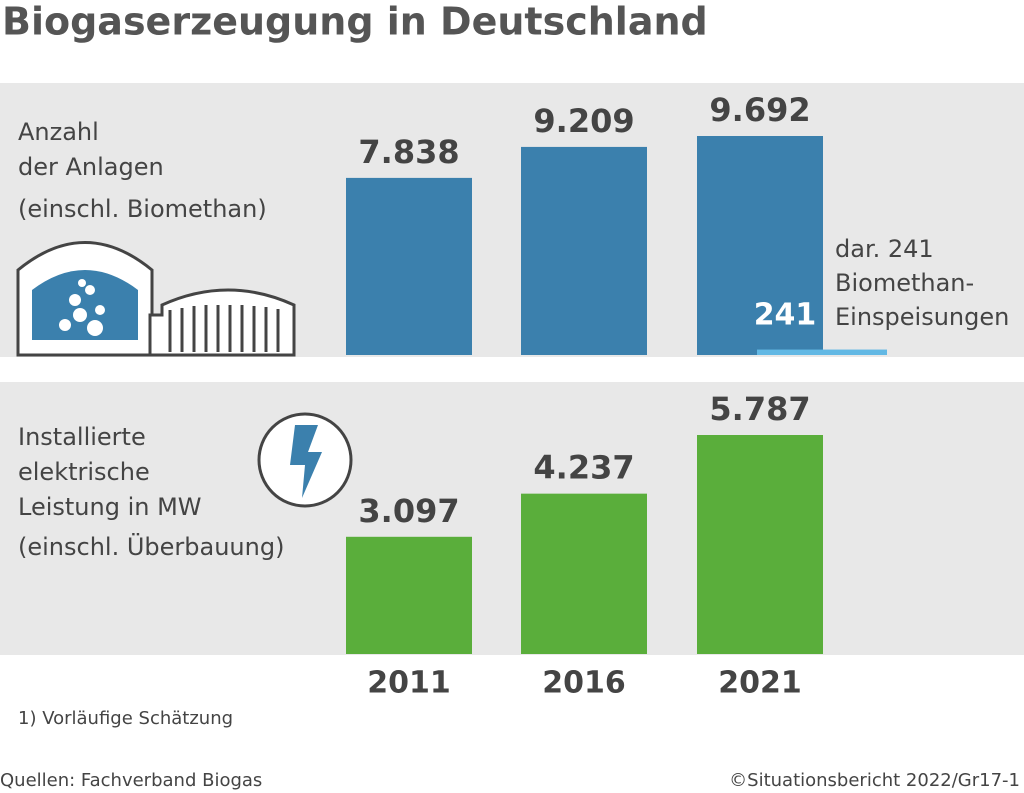 The height and width of the screenshot is (793, 1024). Describe the element at coordinates (408, 511) in the screenshot. I see `value-label: 3.097` at that location.